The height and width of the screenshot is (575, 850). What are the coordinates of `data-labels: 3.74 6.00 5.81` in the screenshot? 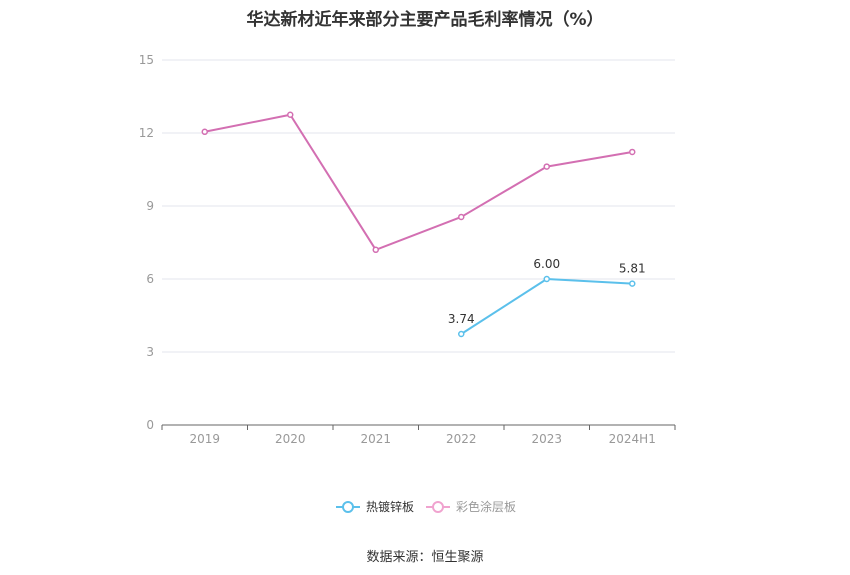 It's located at (547, 291).